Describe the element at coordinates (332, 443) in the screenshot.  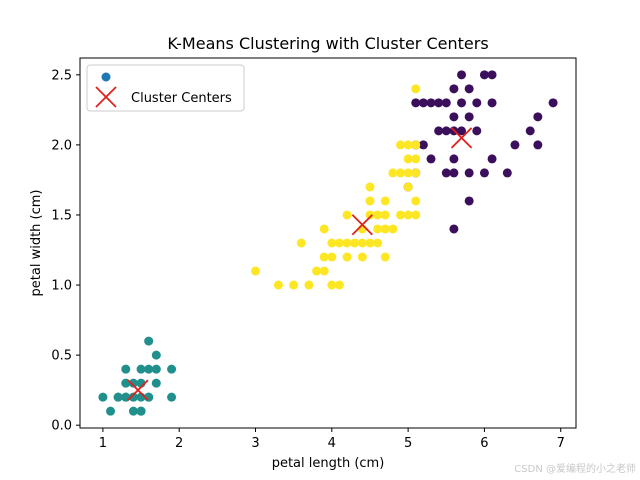
I see `x-tick-label: 4` at that location.